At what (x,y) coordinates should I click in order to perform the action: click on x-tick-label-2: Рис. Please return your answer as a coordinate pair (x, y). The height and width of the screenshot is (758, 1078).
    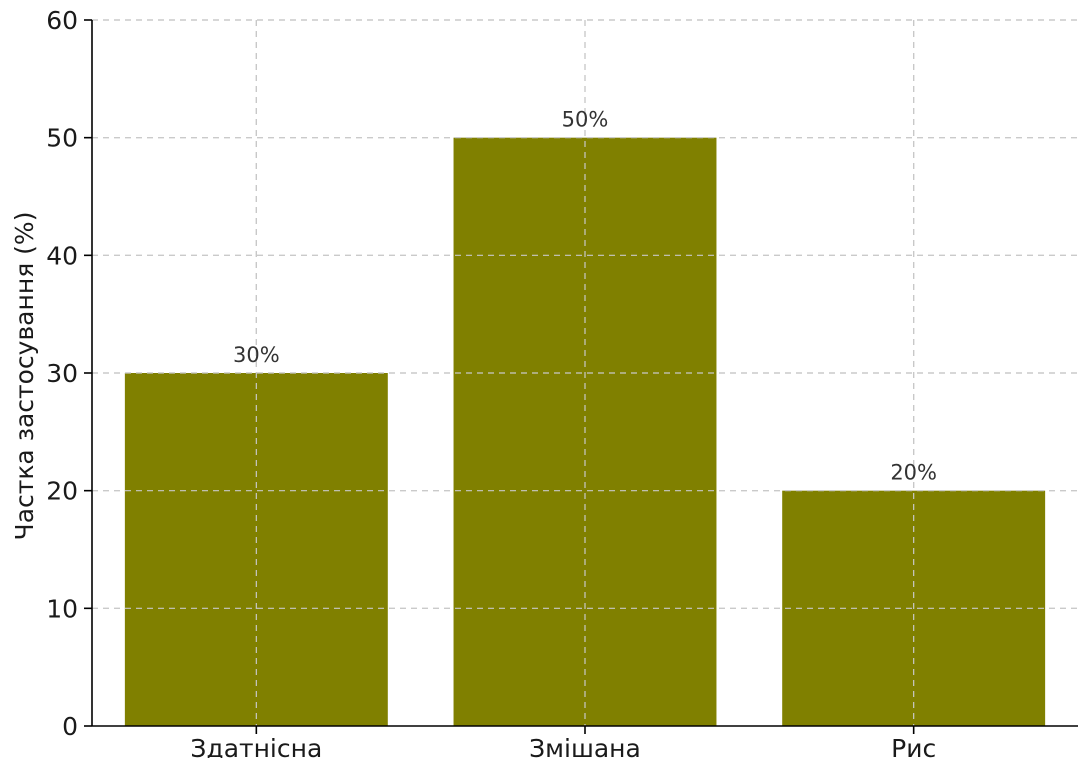
    Looking at the image, I should click on (913, 746).